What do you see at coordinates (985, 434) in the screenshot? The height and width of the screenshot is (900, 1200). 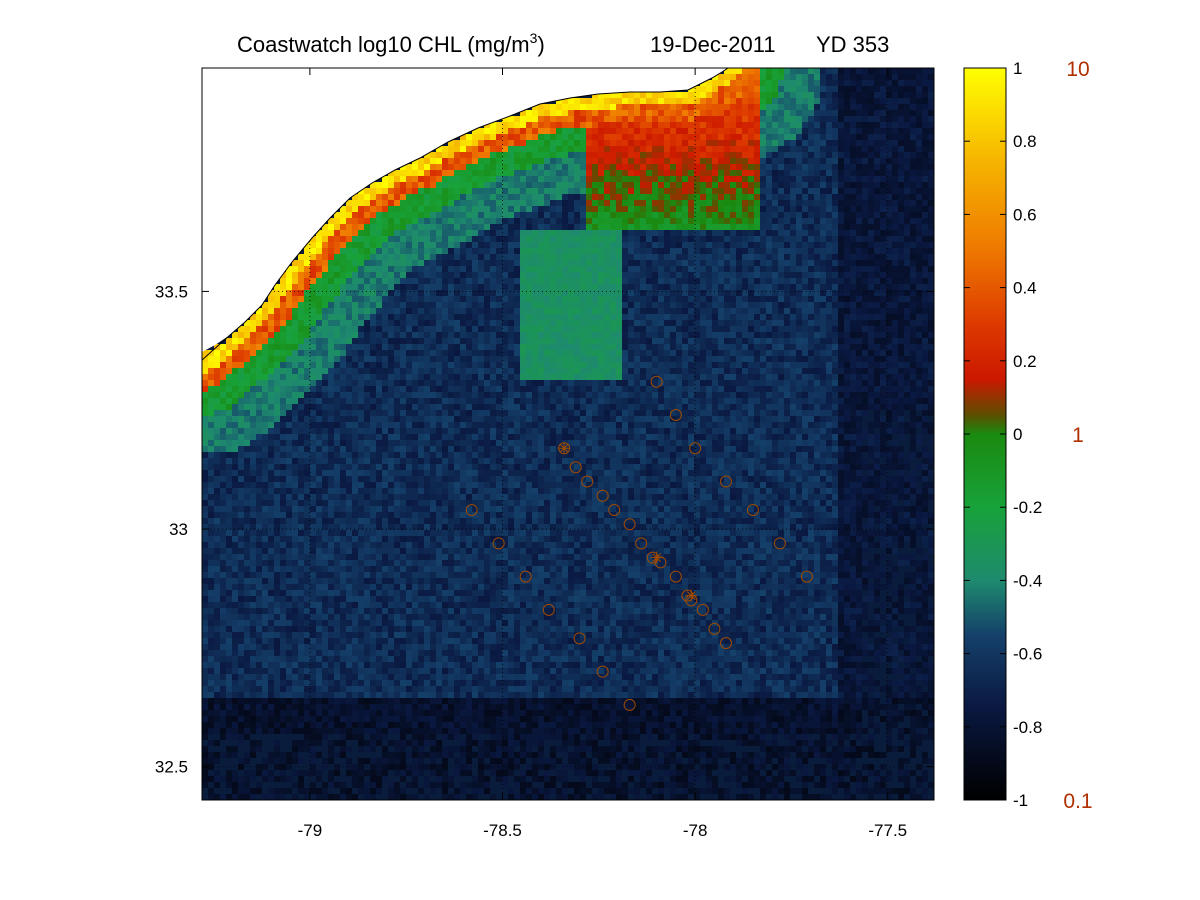 I see `colorbar` at bounding box center [985, 434].